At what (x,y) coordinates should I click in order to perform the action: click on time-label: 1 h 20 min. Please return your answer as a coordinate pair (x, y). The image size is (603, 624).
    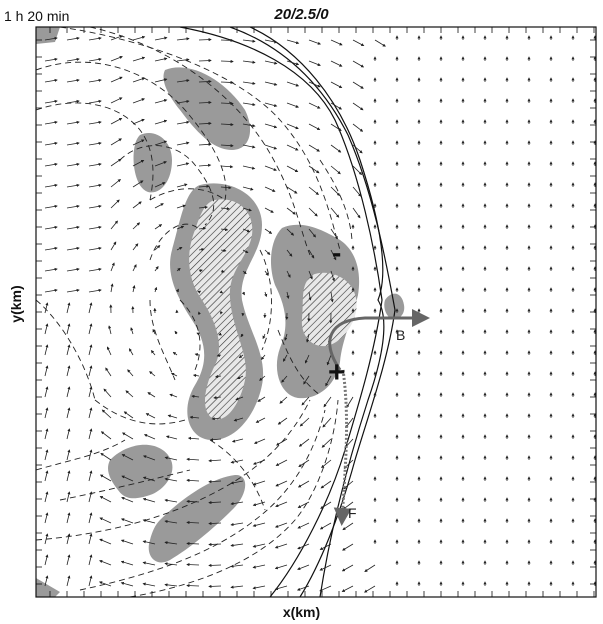
    Looking at the image, I should click on (37, 16).